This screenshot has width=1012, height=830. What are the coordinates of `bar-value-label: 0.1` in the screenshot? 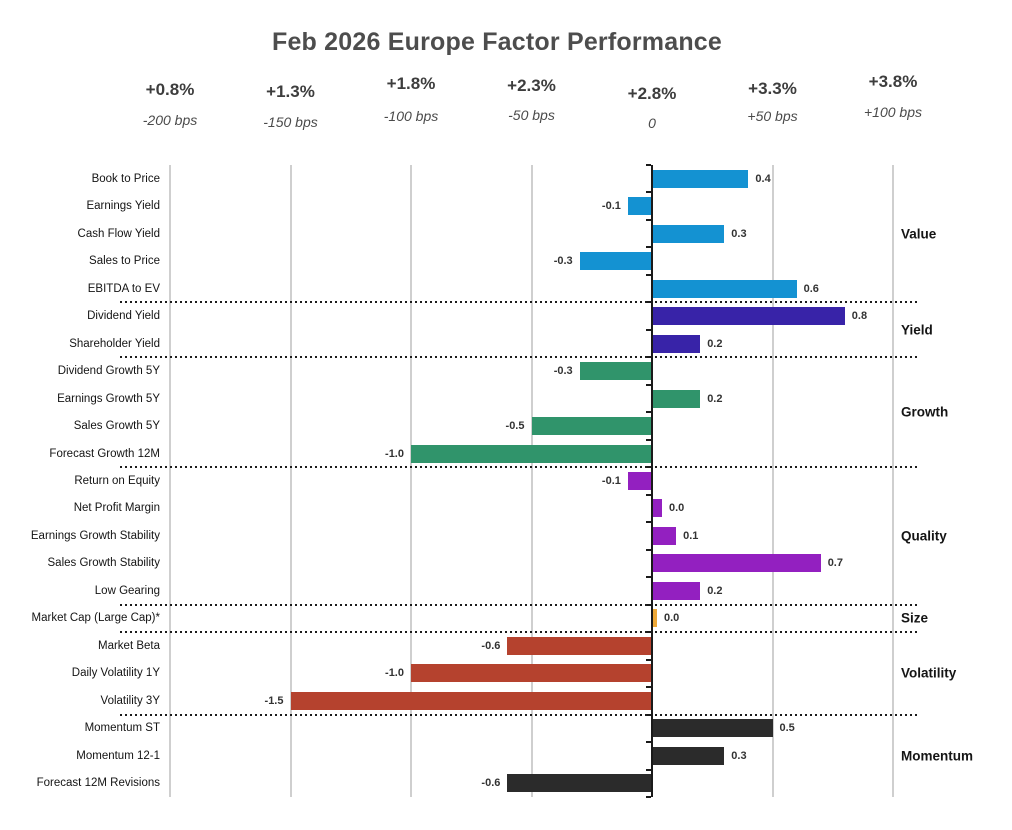 It's located at (691, 535).